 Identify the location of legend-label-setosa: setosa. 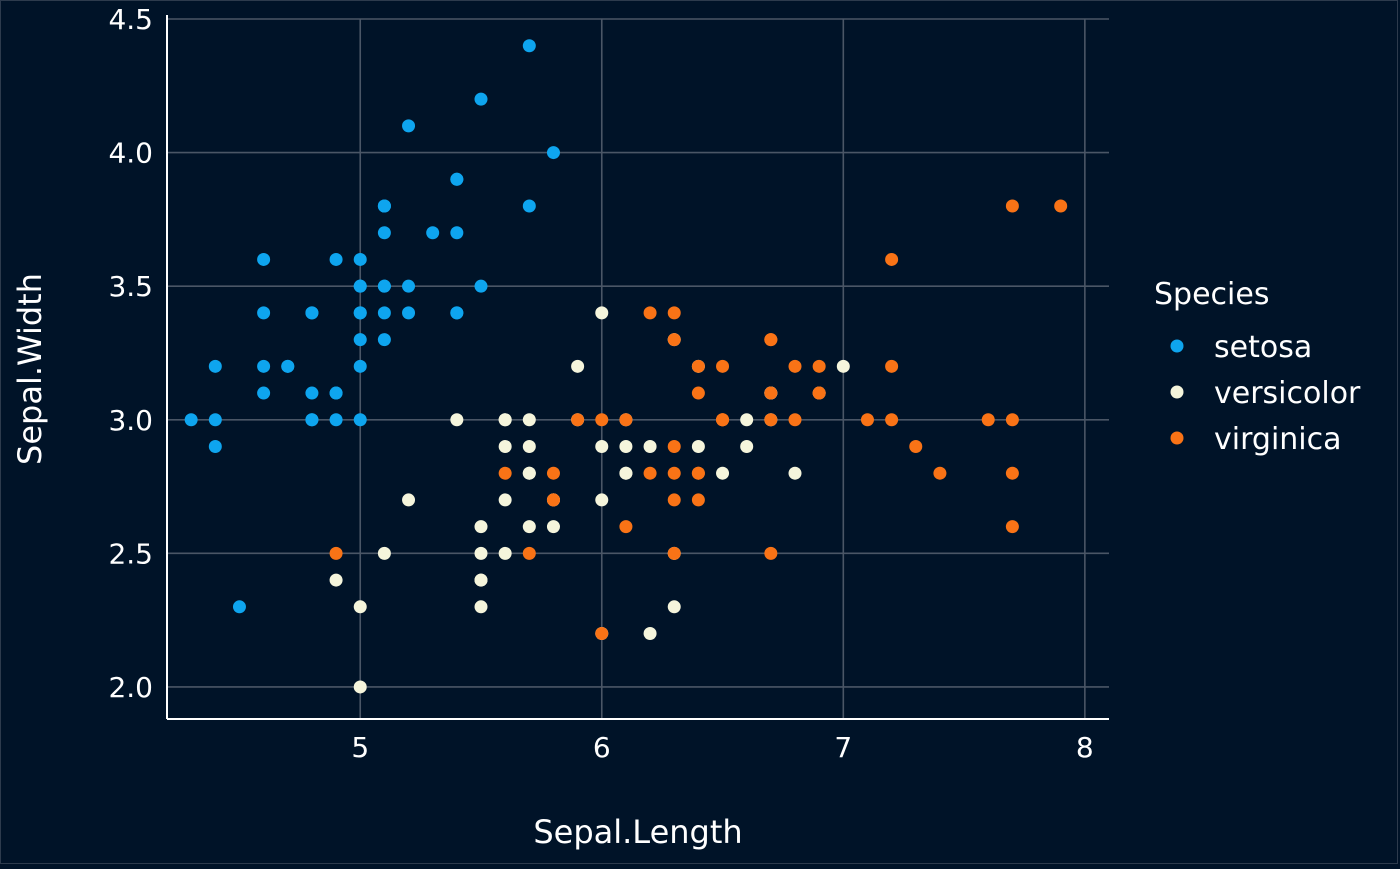
(1263, 347).